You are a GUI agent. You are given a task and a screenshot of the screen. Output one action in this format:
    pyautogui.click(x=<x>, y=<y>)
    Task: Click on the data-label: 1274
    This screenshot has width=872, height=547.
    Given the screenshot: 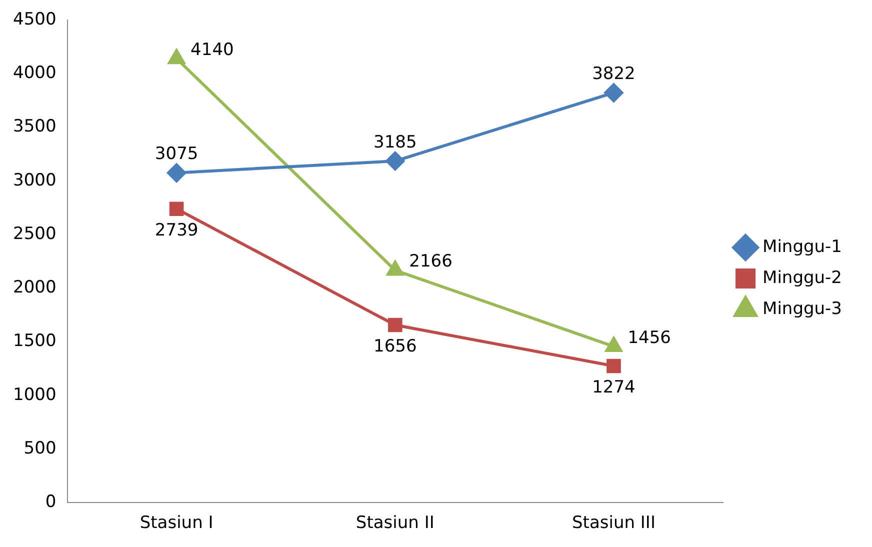 What is the action you would take?
    pyautogui.click(x=614, y=387)
    